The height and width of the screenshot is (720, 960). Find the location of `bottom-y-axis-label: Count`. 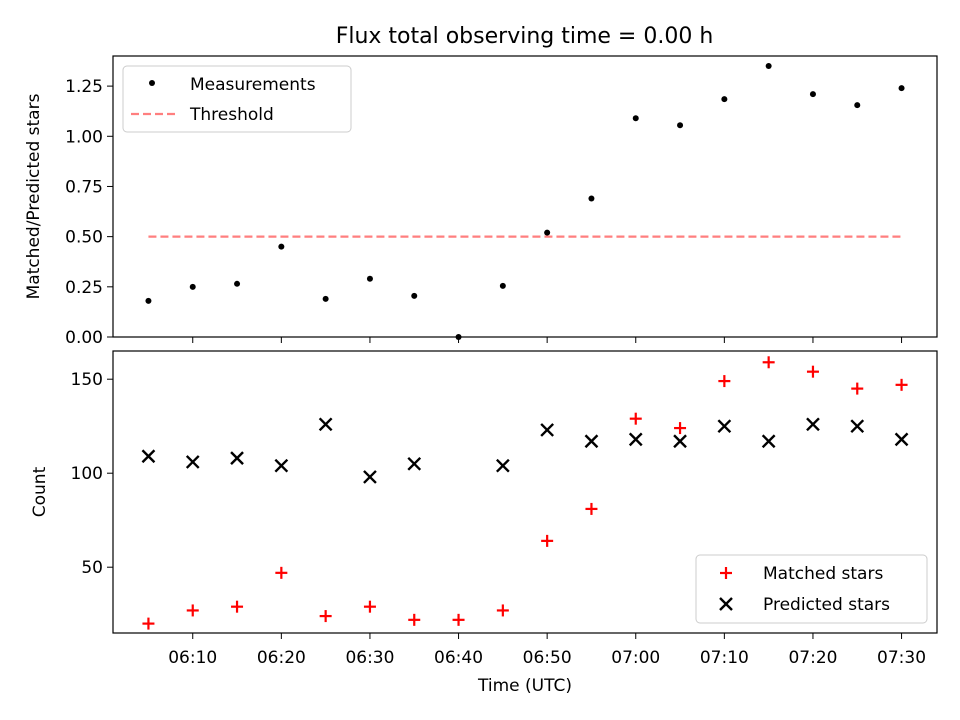

bottom-y-axis-label: Count is located at coordinates (40, 491).